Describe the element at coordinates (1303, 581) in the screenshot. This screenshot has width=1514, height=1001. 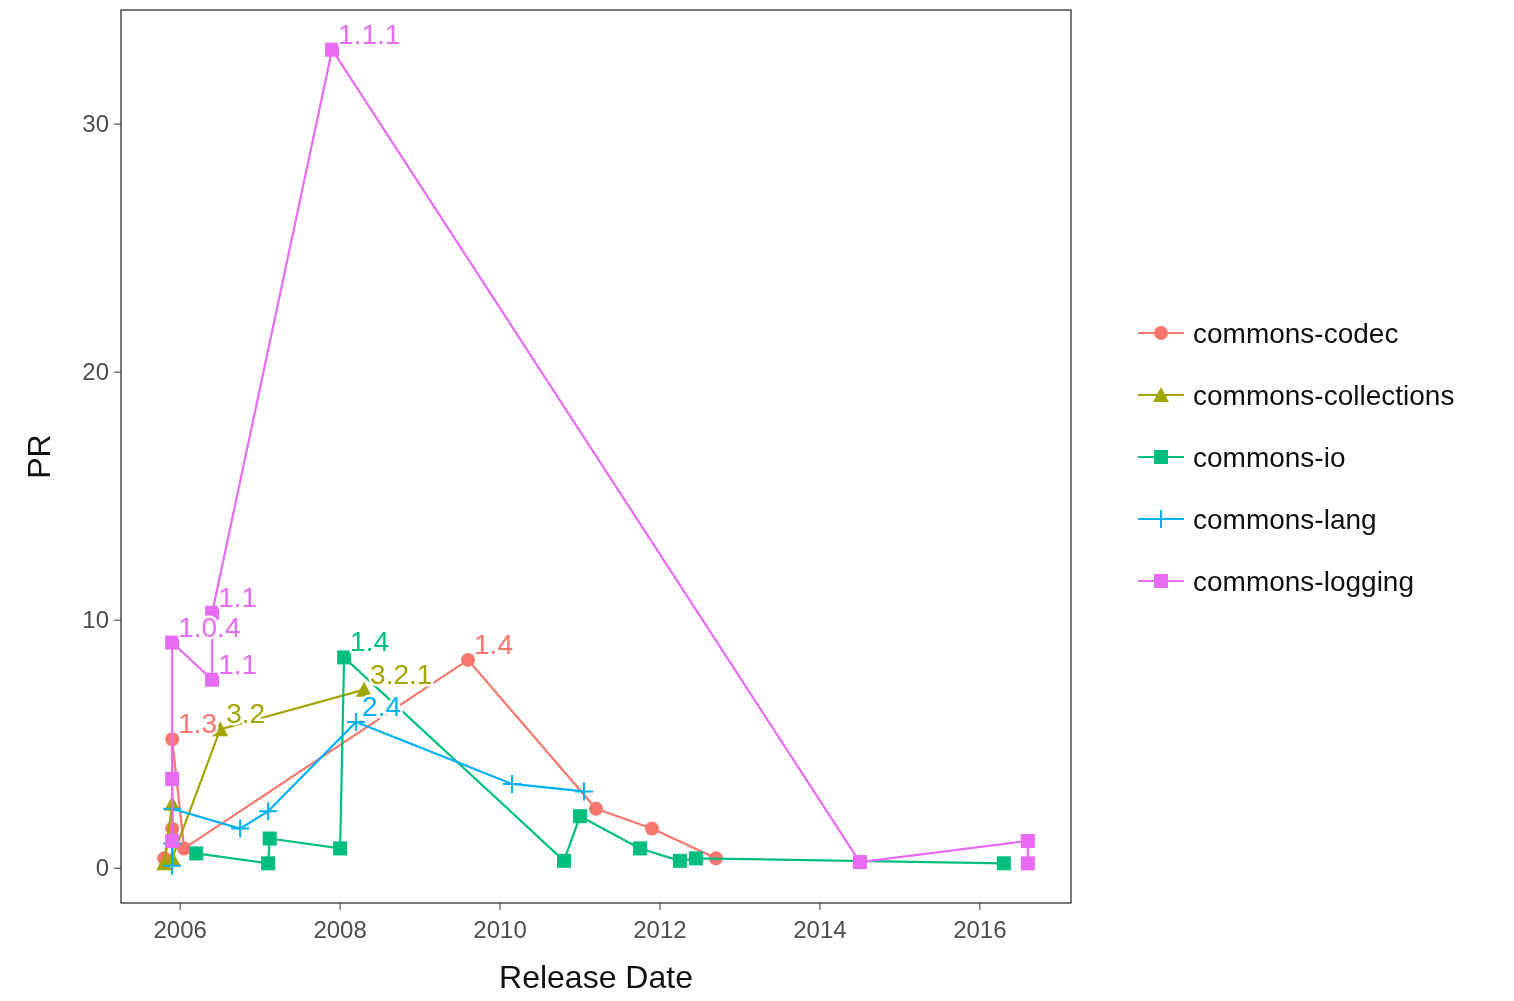
I see `legend-label: commons-logging` at that location.